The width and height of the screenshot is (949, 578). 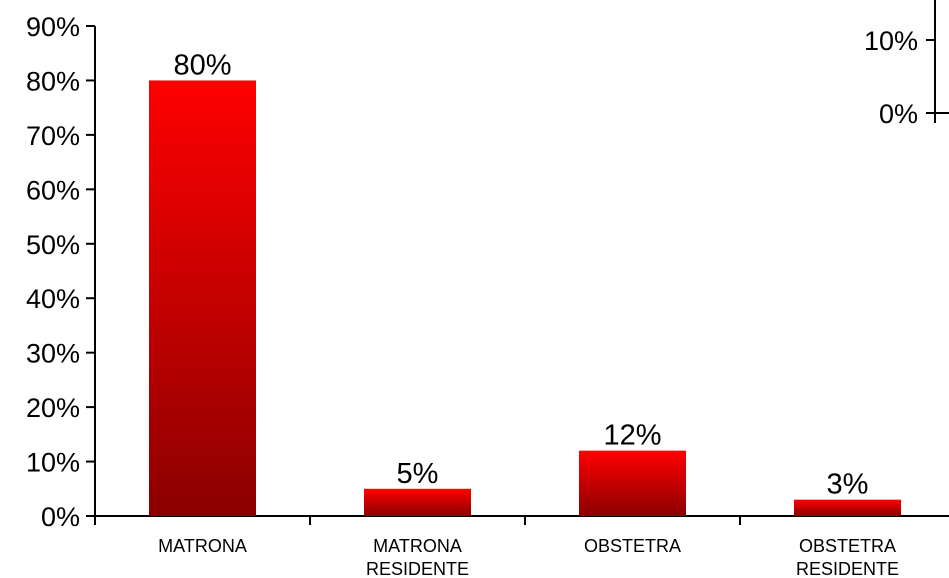 What do you see at coordinates (53, 81) in the screenshot?
I see `y-tick-label: 80%` at bounding box center [53, 81].